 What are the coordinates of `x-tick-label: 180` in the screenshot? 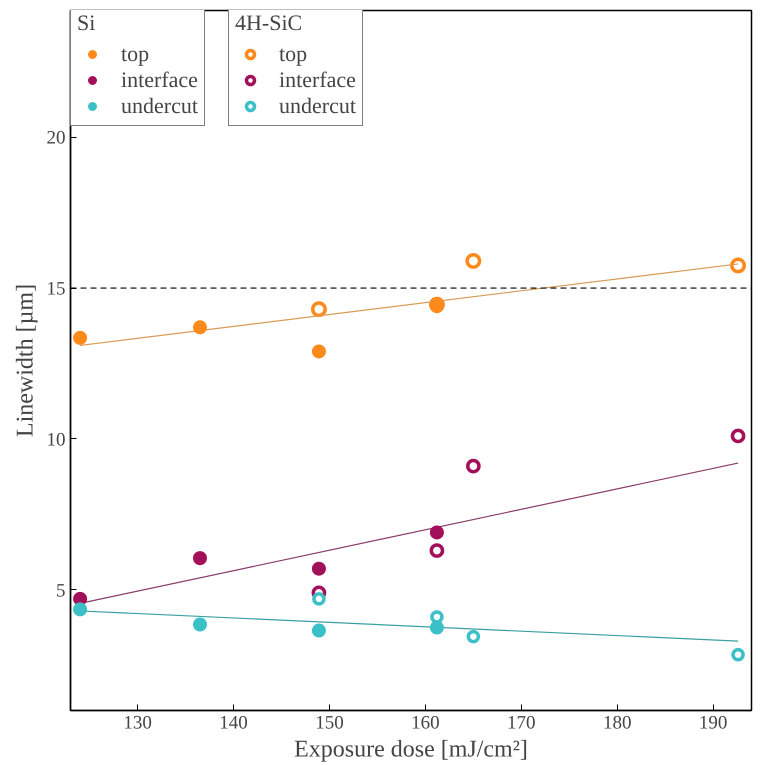 It's located at (617, 723).